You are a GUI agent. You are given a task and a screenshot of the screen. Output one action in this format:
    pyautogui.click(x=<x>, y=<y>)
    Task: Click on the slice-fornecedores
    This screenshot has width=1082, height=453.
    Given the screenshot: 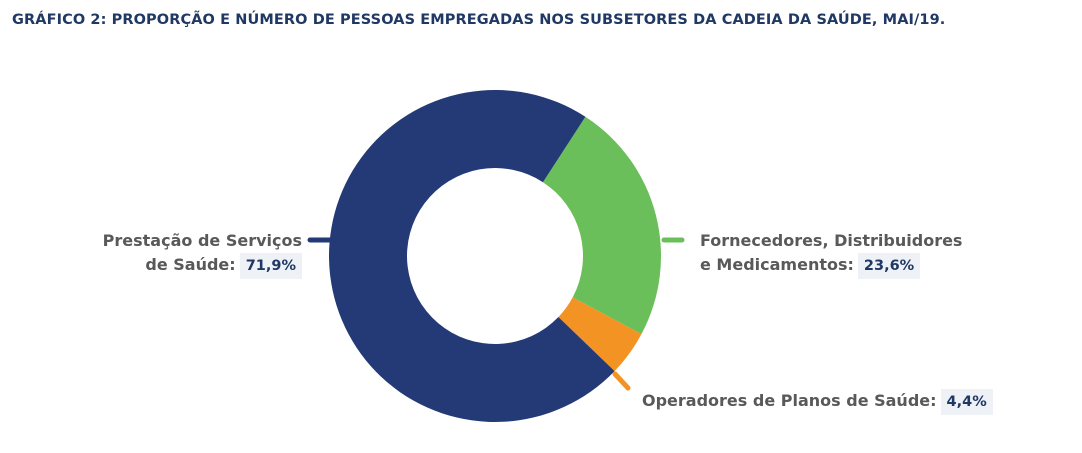 What is the action you would take?
    pyautogui.click(x=601, y=225)
    